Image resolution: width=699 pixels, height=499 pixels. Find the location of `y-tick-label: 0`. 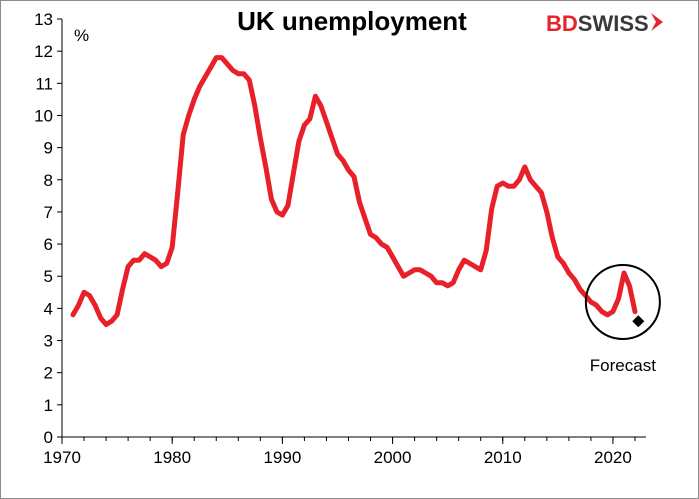

y-tick-label: 0 is located at coordinates (48, 437).